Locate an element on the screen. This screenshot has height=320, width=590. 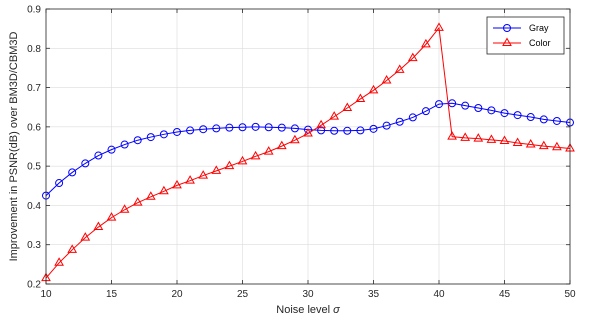
y-tick-label: 0.4 is located at coordinates (34, 206).